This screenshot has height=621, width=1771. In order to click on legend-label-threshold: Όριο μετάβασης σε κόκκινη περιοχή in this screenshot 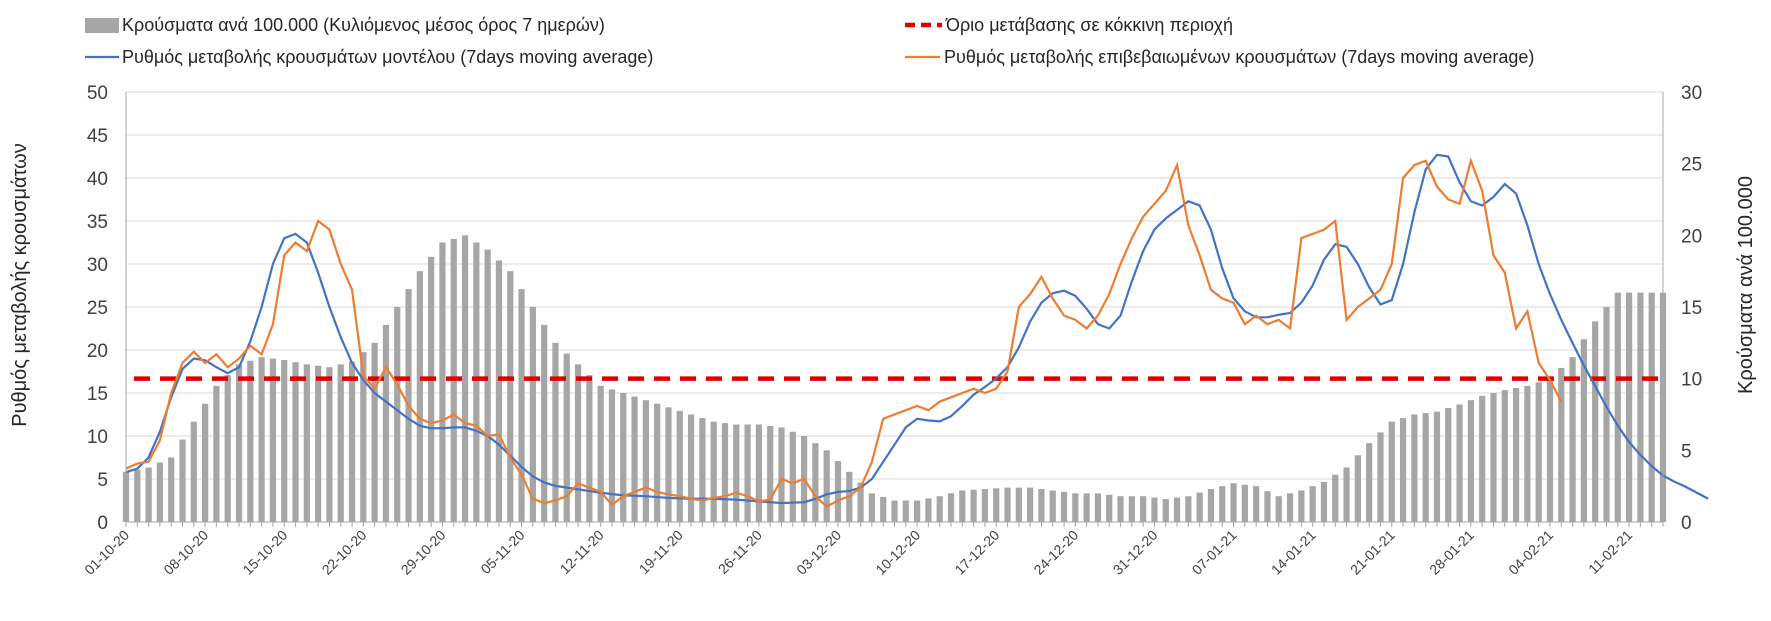, I will do `click(1089, 25)`.